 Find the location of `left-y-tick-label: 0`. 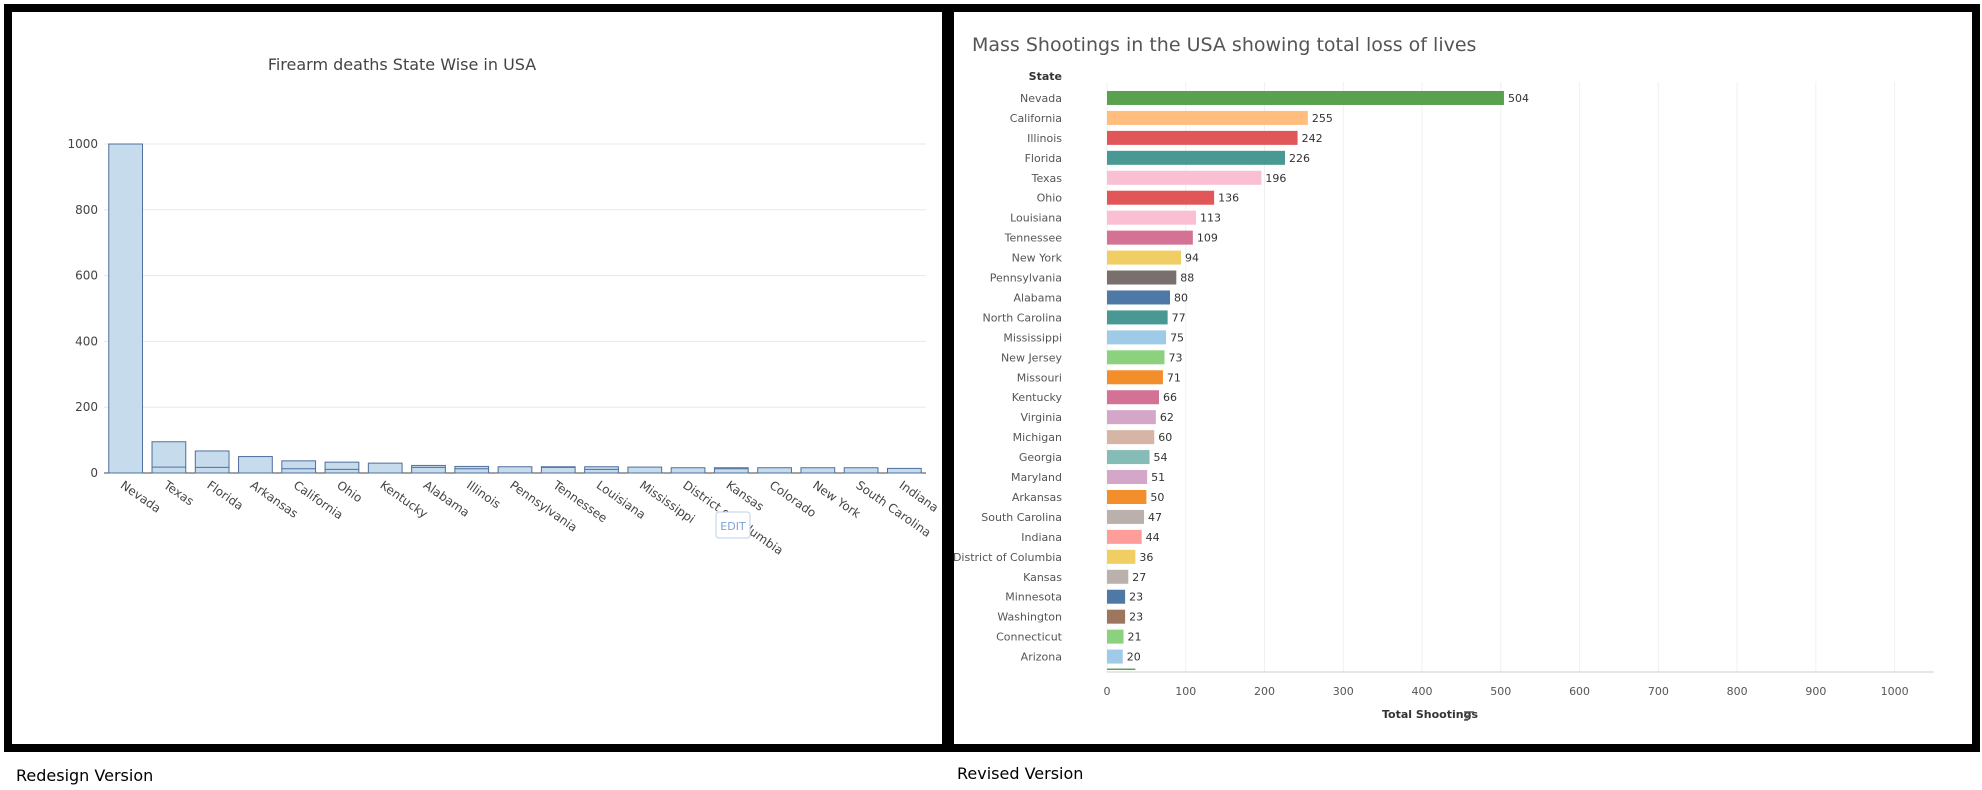

left-y-tick-label: 0 is located at coordinates (94, 473).